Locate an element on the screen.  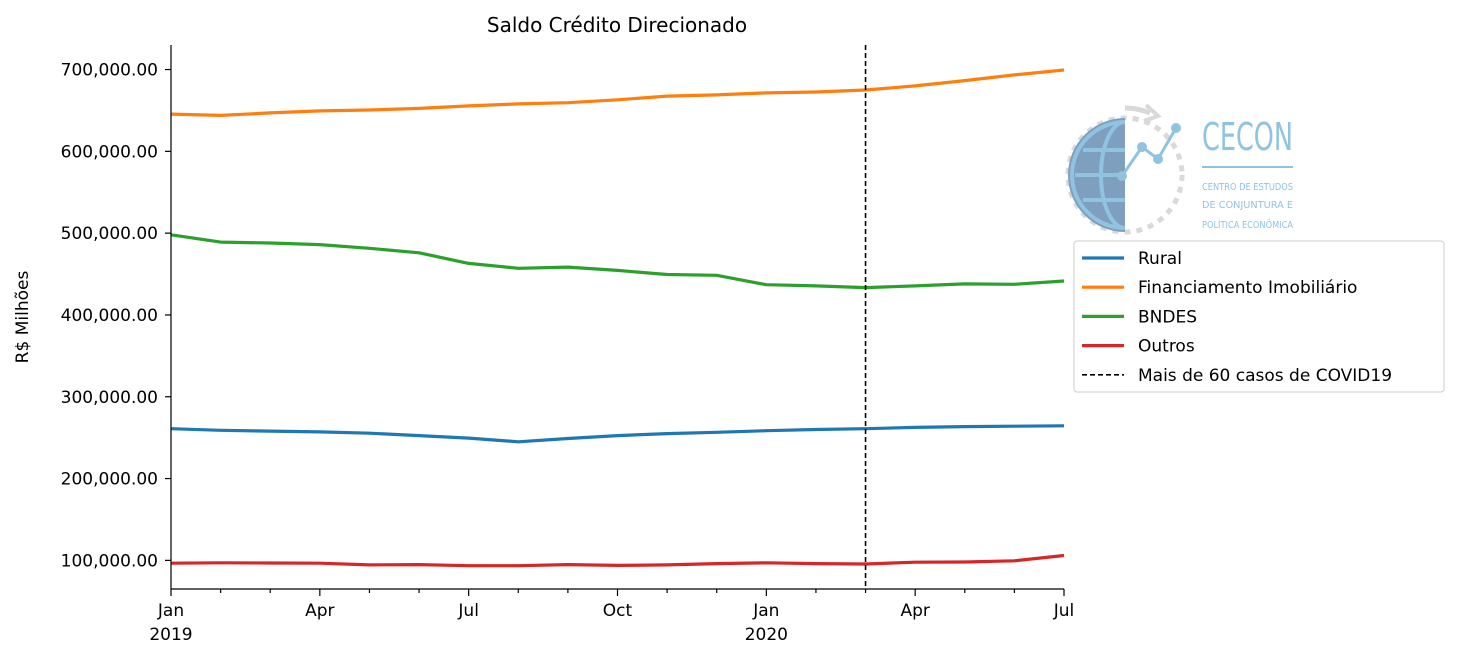
legend-label-1: Financiamento Imobiliário is located at coordinates (1247, 288).